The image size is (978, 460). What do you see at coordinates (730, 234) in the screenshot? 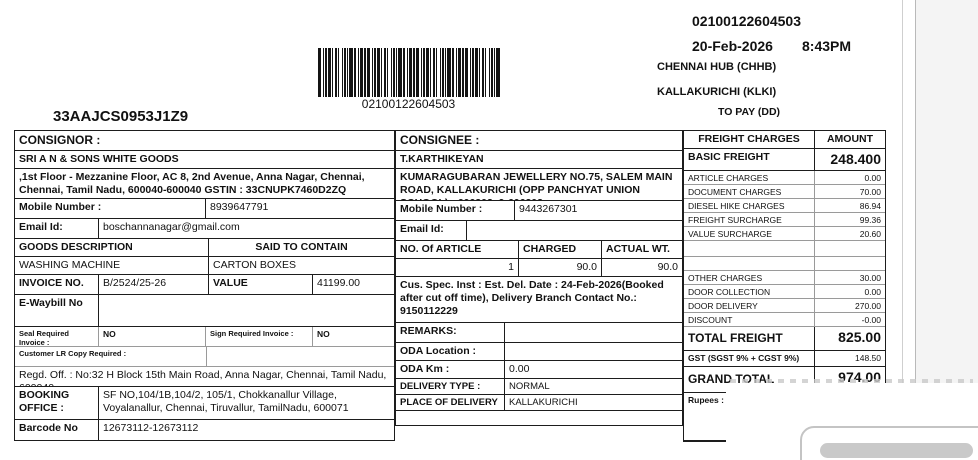
I see `charge-label: VALUE SURCHARGE` at bounding box center [730, 234].